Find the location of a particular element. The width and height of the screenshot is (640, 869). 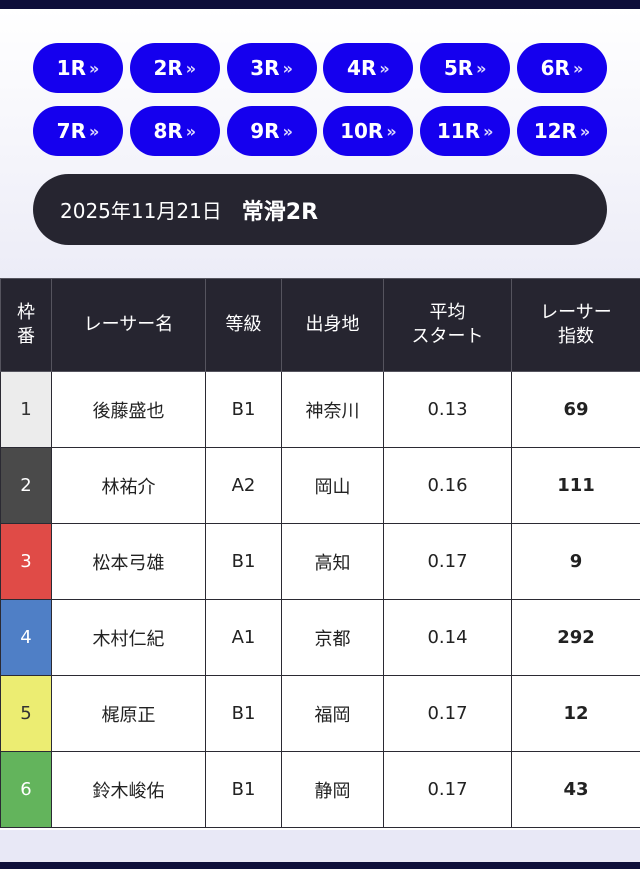

race-button-12r: 12R» is located at coordinates (561, 131).